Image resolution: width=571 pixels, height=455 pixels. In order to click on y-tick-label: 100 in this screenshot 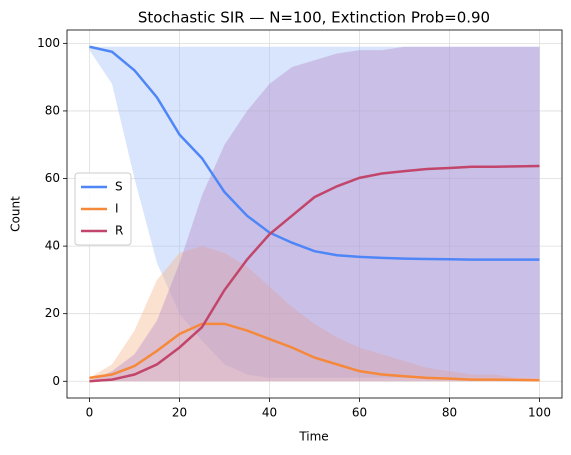, I will do `click(48, 43)`.